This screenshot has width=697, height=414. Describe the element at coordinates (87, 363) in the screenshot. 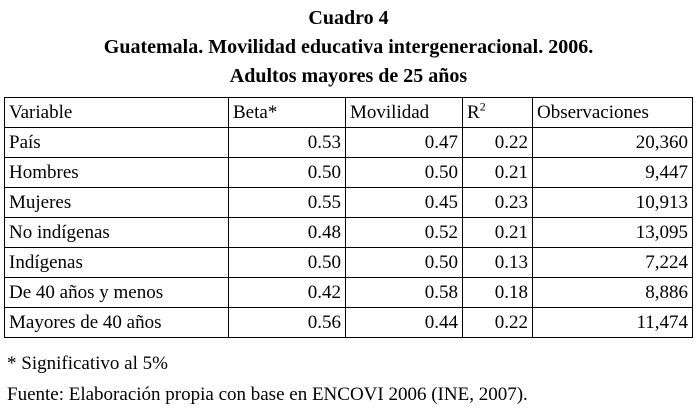

I see `significance-note: * Significativo al 5%` at that location.